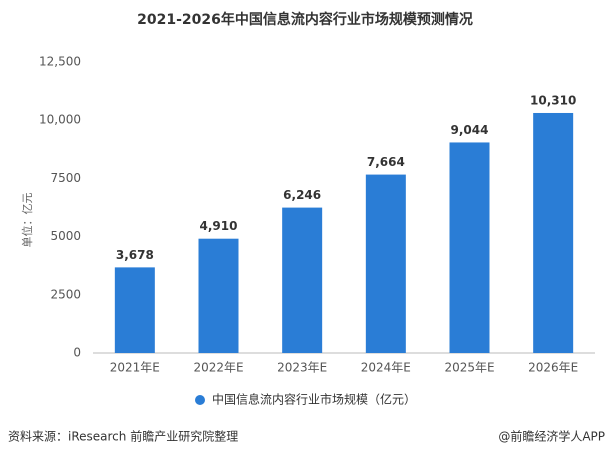 The height and width of the screenshot is (457, 611). Describe the element at coordinates (470, 130) in the screenshot. I see `value-label: 9,044` at that location.